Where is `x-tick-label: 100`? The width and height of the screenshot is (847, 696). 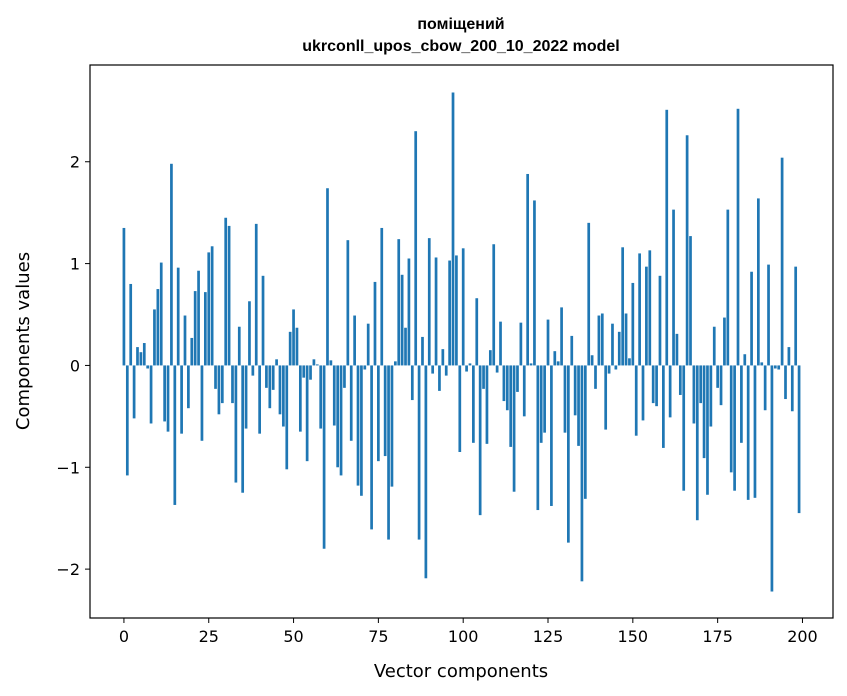
x-tick-label: 100 is located at coordinates (463, 636).